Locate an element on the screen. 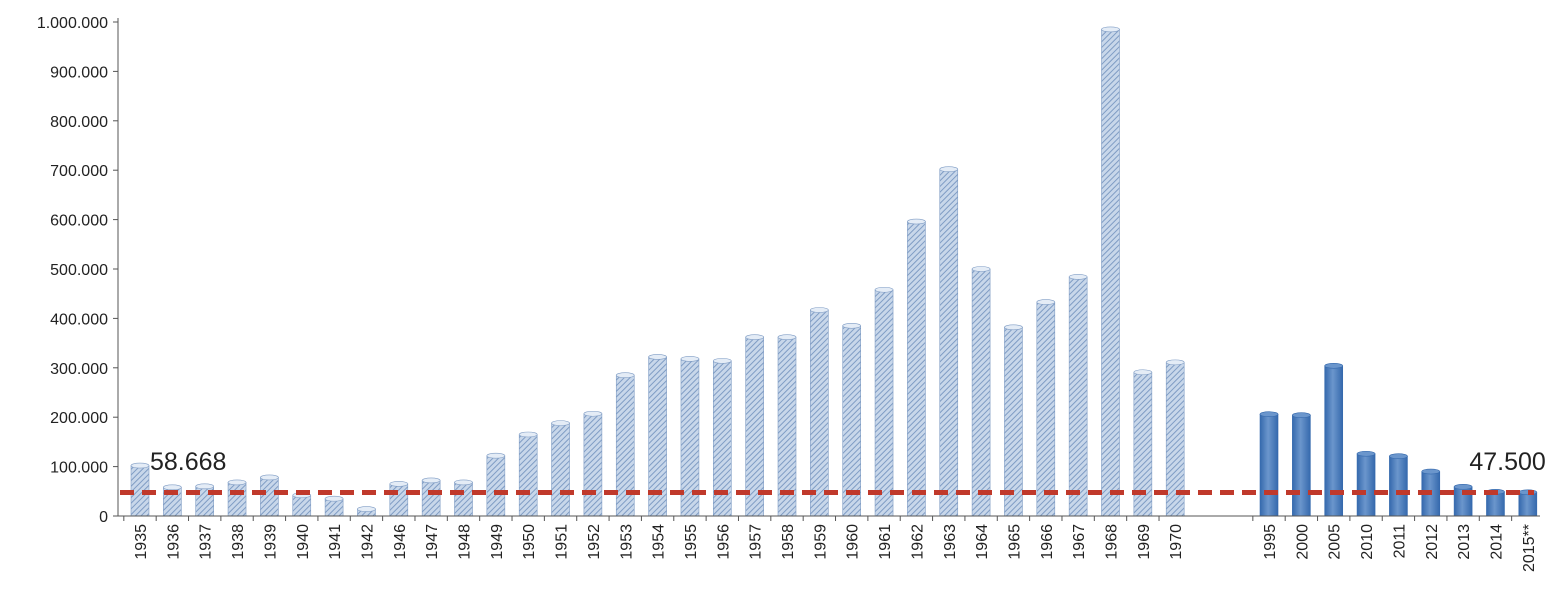  bar-cap-1947 is located at coordinates (431, 480).